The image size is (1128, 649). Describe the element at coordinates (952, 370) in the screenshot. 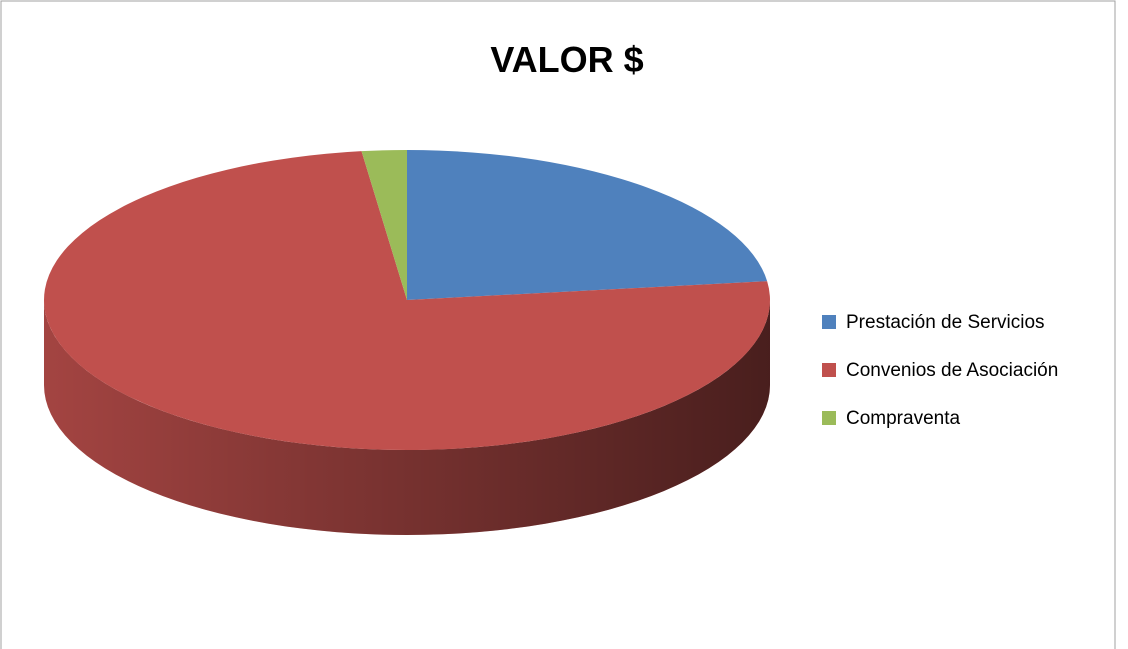

I see `legend-label: Convenios de Asociación` at that location.